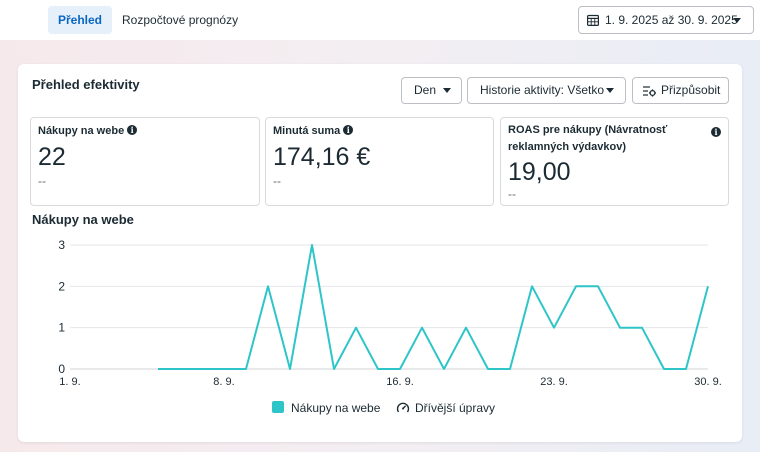 This screenshot has height=452, width=760. Describe the element at coordinates (278, 407) in the screenshot. I see `legend-swatch` at that location.